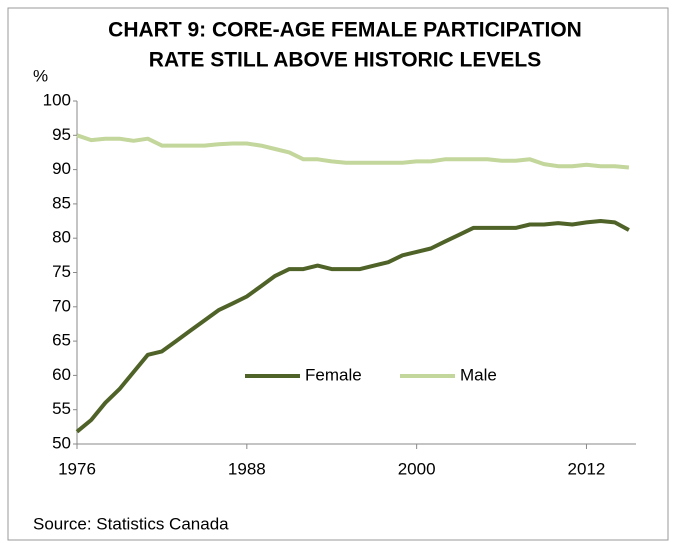  Describe the element at coordinates (61, 202) in the screenshot. I see `y-tick-label: 85` at that location.